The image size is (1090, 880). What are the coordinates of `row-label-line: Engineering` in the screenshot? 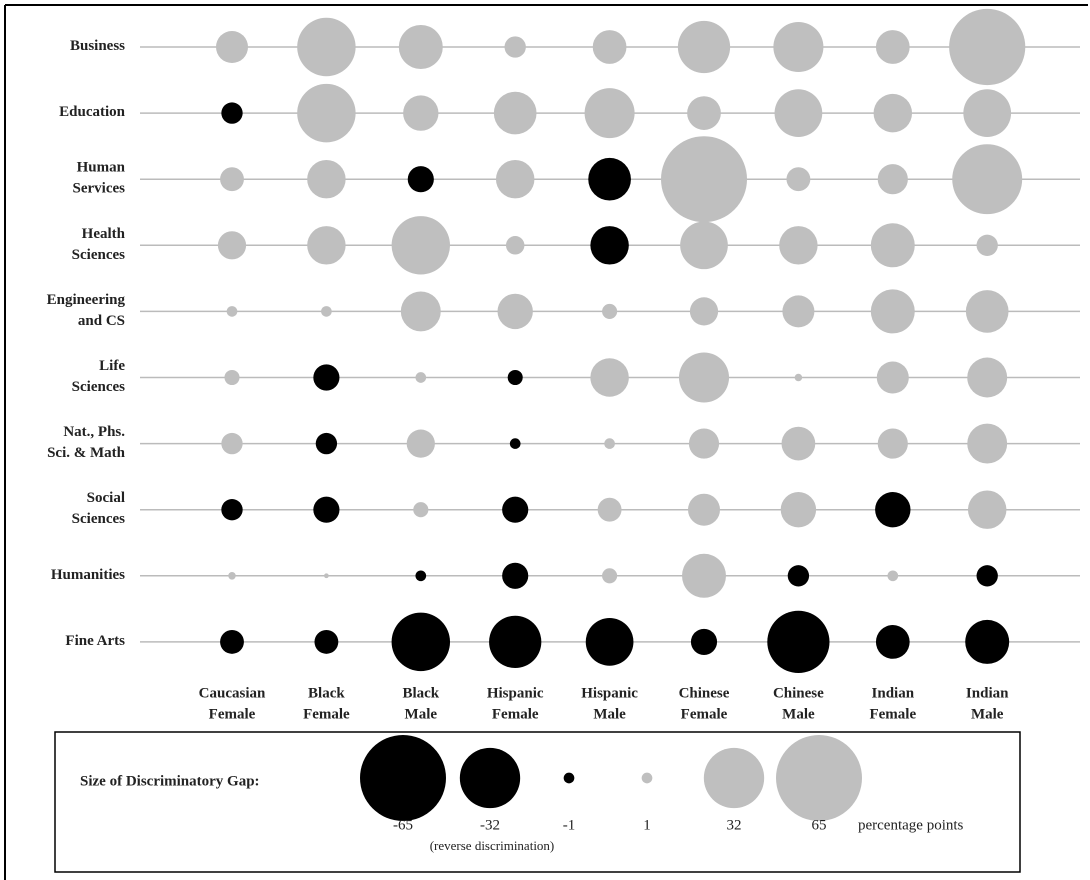 It's located at (86, 300).